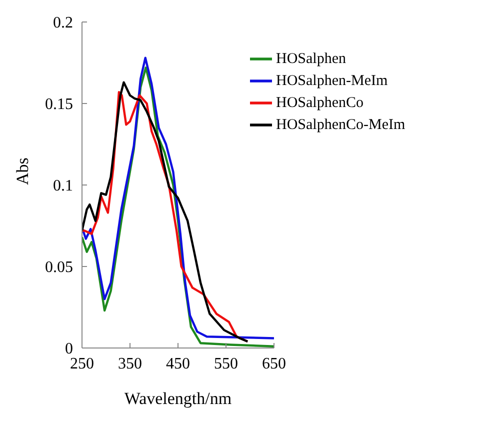 This screenshot has height=432, width=498. Describe the element at coordinates (274, 363) in the screenshot. I see `x-tick-label: 650` at that location.